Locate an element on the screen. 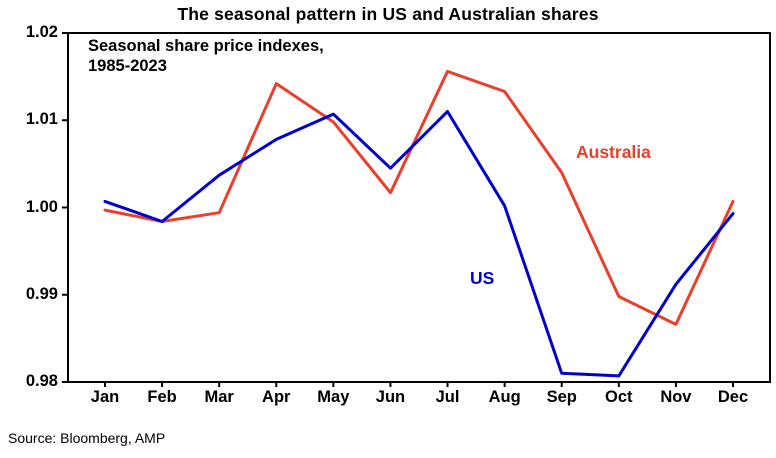  chart-annotation: Seasonal share price indexes, 1985-2023 is located at coordinates (206, 57).